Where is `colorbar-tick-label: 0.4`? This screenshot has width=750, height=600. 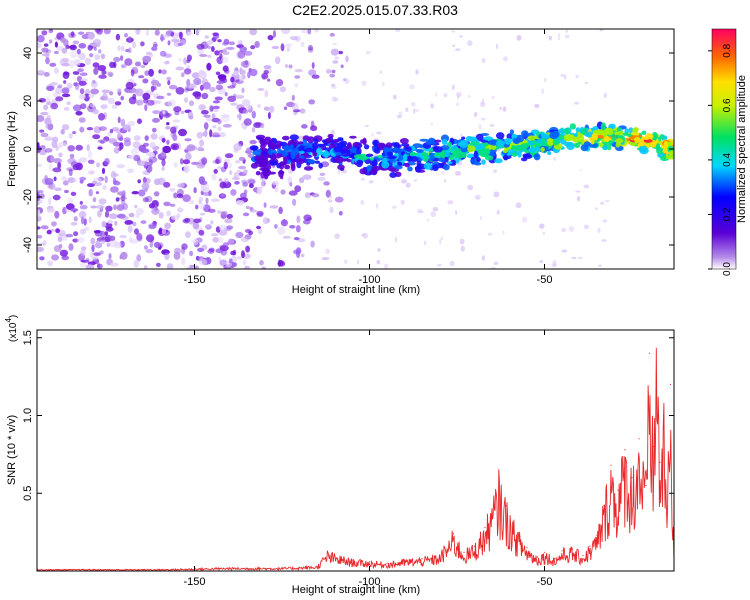
colorbar-tick-label: 0.4 is located at coordinates (727, 160).